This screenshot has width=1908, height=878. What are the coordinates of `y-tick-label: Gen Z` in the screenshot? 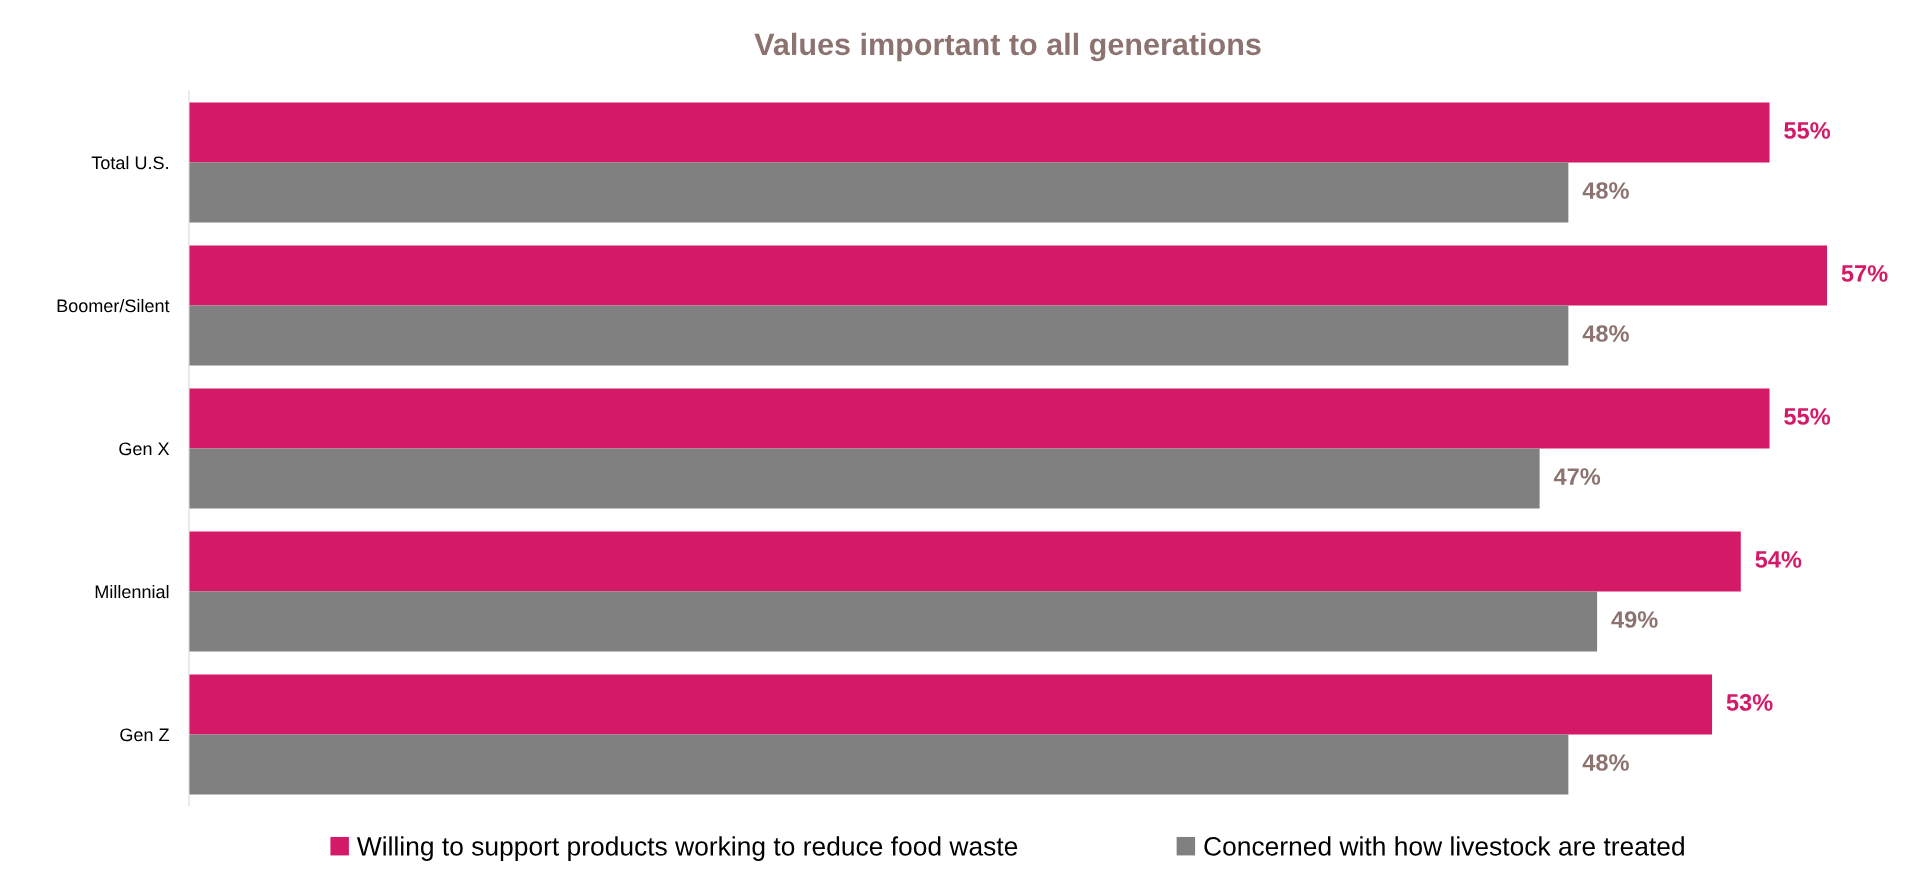 It's located at (144, 735).